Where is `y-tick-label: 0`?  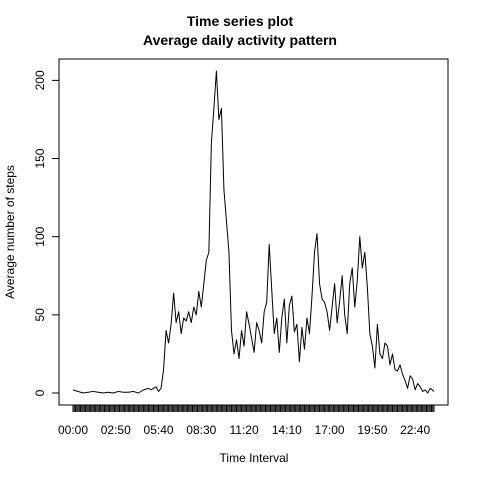 y-tick-label: 0 is located at coordinates (40, 392).